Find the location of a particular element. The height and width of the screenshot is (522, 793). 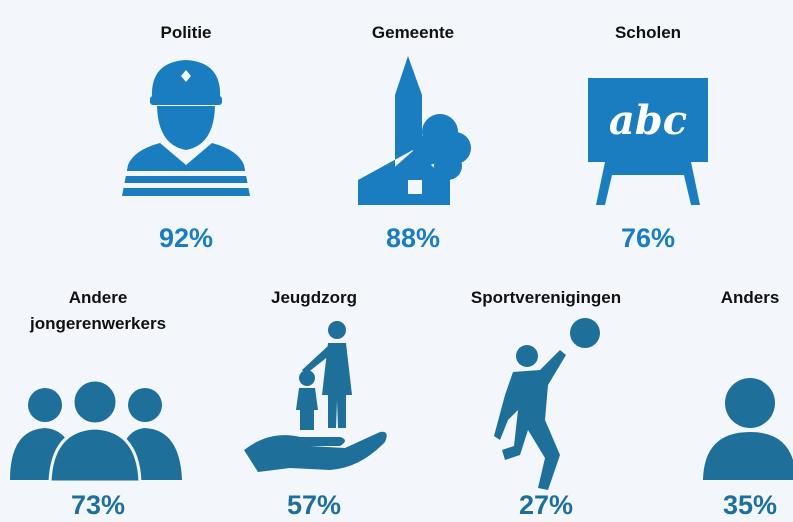

police-icon is located at coordinates (186, 128).